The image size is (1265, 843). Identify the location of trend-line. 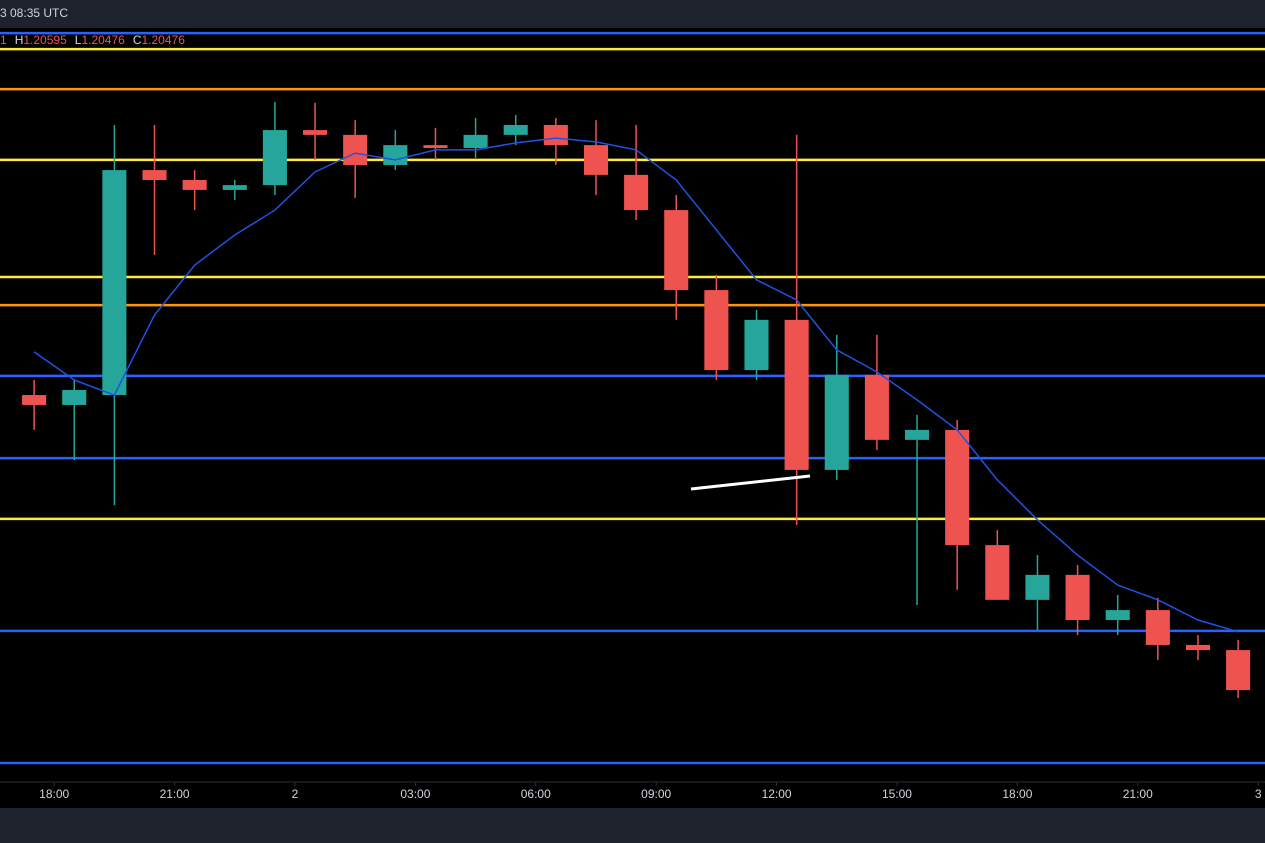
(750, 482).